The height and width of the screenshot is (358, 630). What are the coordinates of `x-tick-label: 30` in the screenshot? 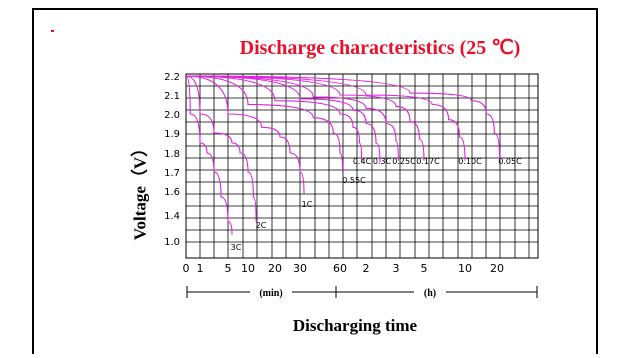 It's located at (300, 268).